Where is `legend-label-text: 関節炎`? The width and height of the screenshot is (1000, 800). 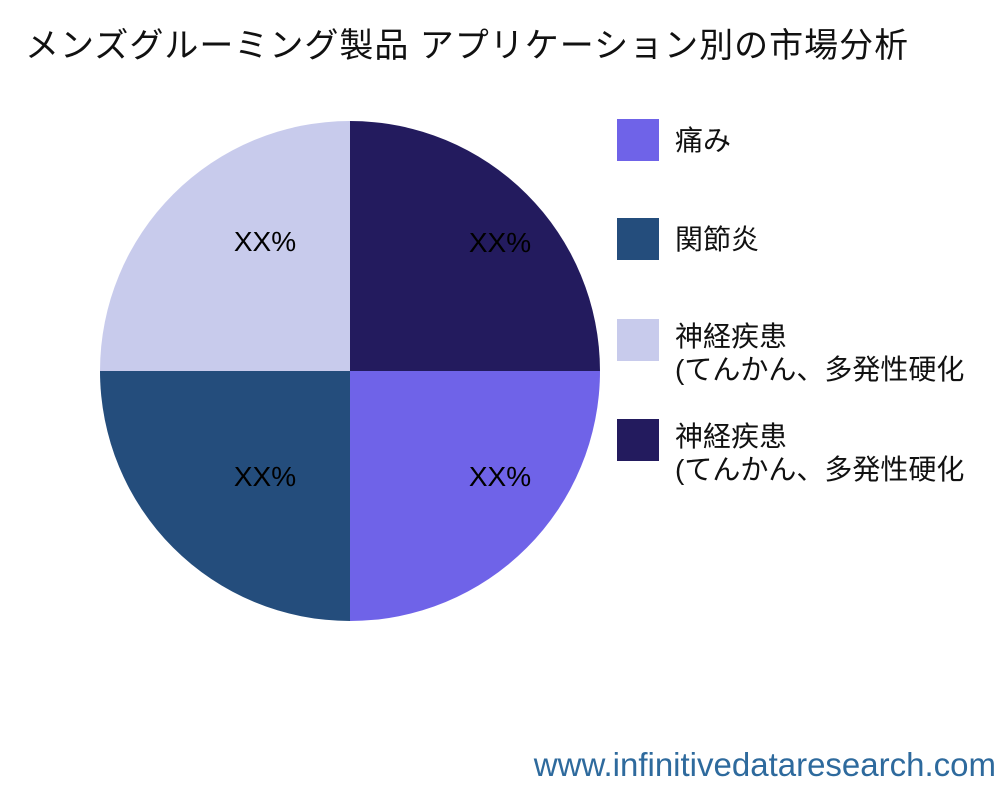
legend-label-text: 関節炎 is located at coordinates (717, 239).